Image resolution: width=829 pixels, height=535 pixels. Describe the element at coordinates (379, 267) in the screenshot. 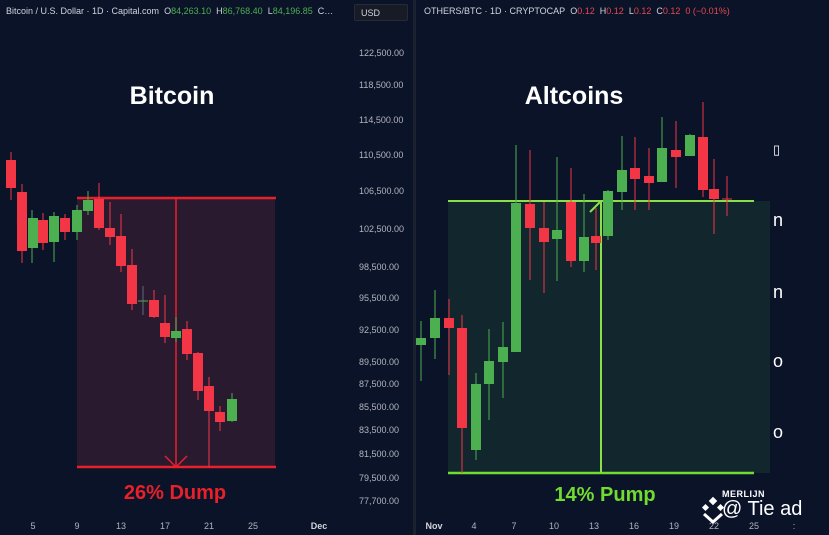

I see `price-tick: 98,500.00` at that location.